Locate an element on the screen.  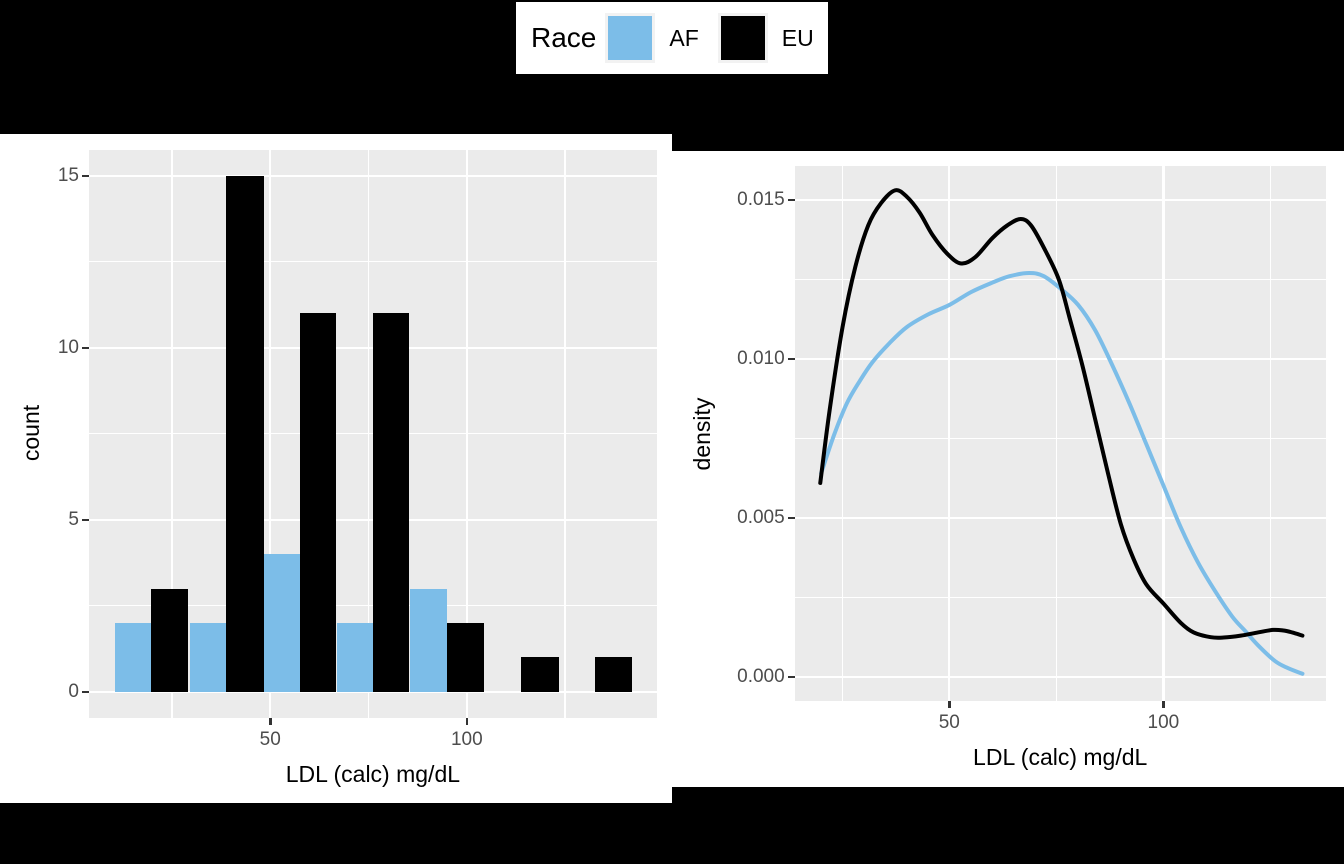
y-axis-tick-label: 15 is located at coordinates (68, 176).